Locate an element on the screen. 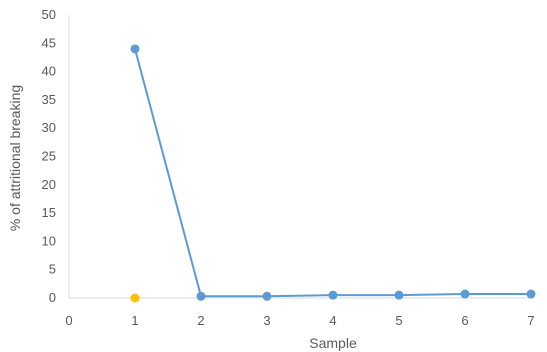 The width and height of the screenshot is (547, 352). x-tick-label: 4 is located at coordinates (332, 320).